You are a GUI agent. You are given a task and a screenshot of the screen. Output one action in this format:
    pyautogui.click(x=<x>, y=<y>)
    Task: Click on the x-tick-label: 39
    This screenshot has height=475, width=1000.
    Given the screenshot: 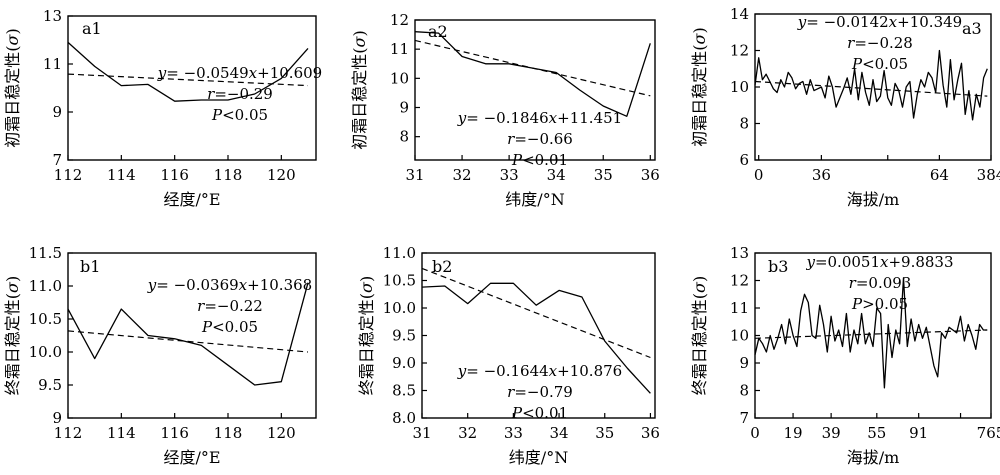 What is the action you would take?
    pyautogui.click(x=831, y=433)
    